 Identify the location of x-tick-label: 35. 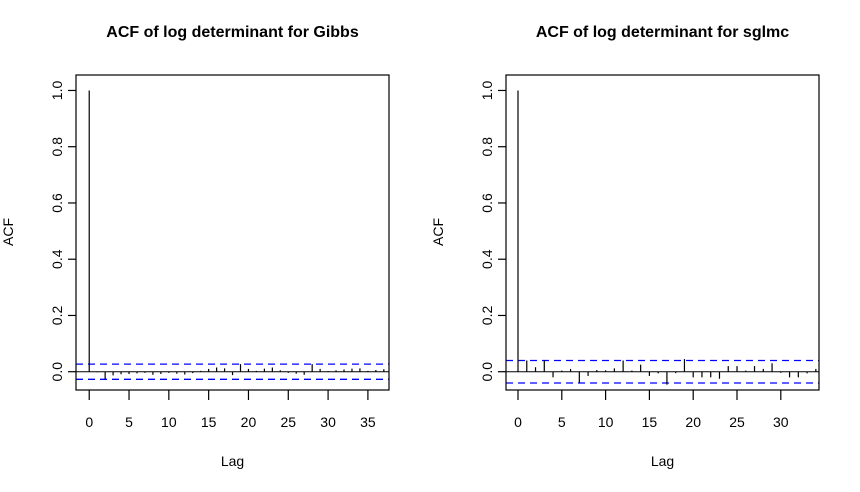
(368, 422).